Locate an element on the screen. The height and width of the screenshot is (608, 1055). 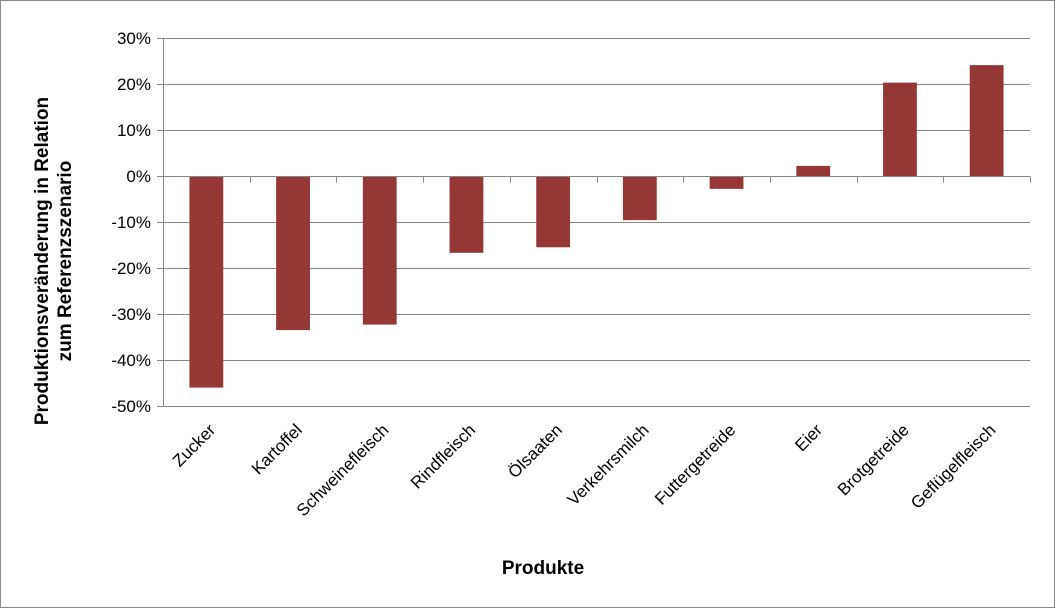
y-tick-labels: 30% 20% 10% 0% -10% -20% -30% -40% -50% is located at coordinates (131, 222).